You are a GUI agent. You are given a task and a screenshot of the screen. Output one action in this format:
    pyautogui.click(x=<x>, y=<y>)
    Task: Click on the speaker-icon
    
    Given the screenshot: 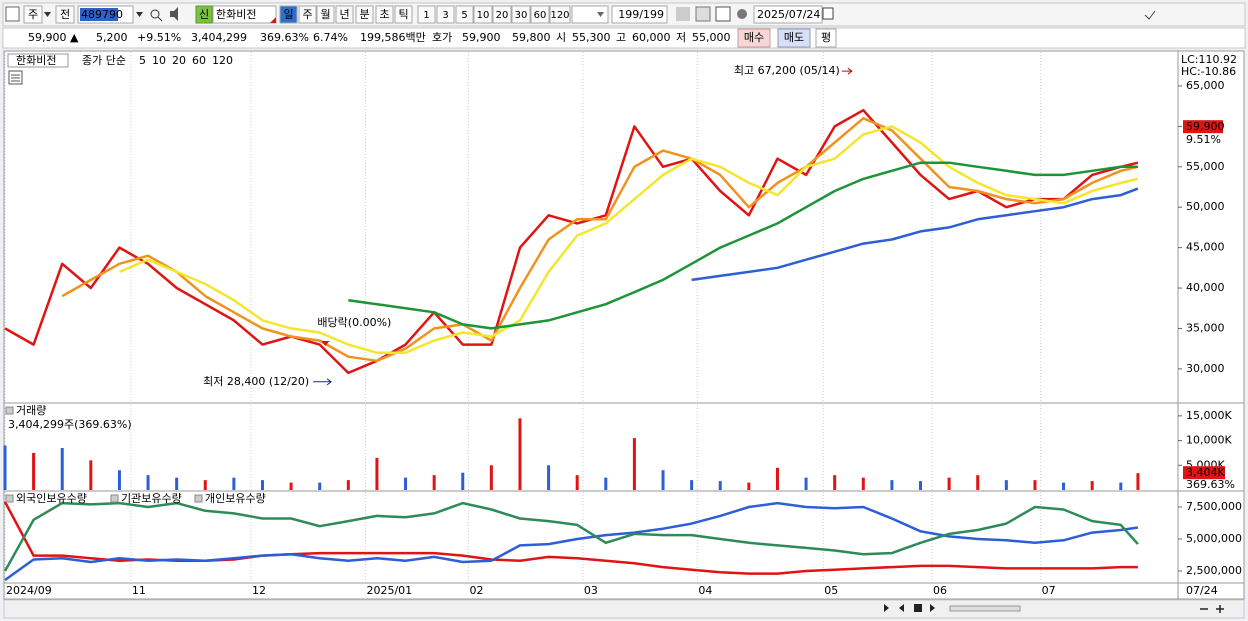 What is the action you would take?
    pyautogui.click(x=174, y=14)
    